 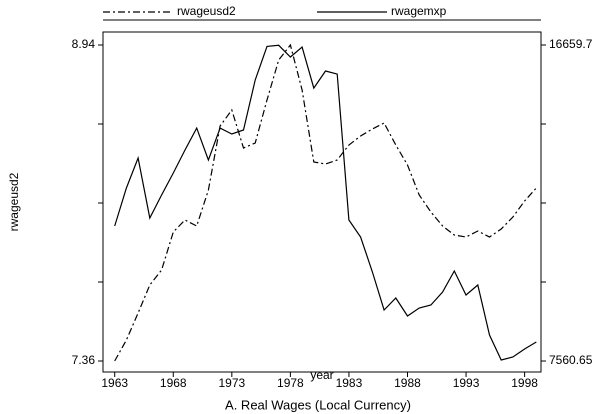 What do you see at coordinates (407, 383) in the screenshot?
I see `x-tick-label: 1988` at bounding box center [407, 383].